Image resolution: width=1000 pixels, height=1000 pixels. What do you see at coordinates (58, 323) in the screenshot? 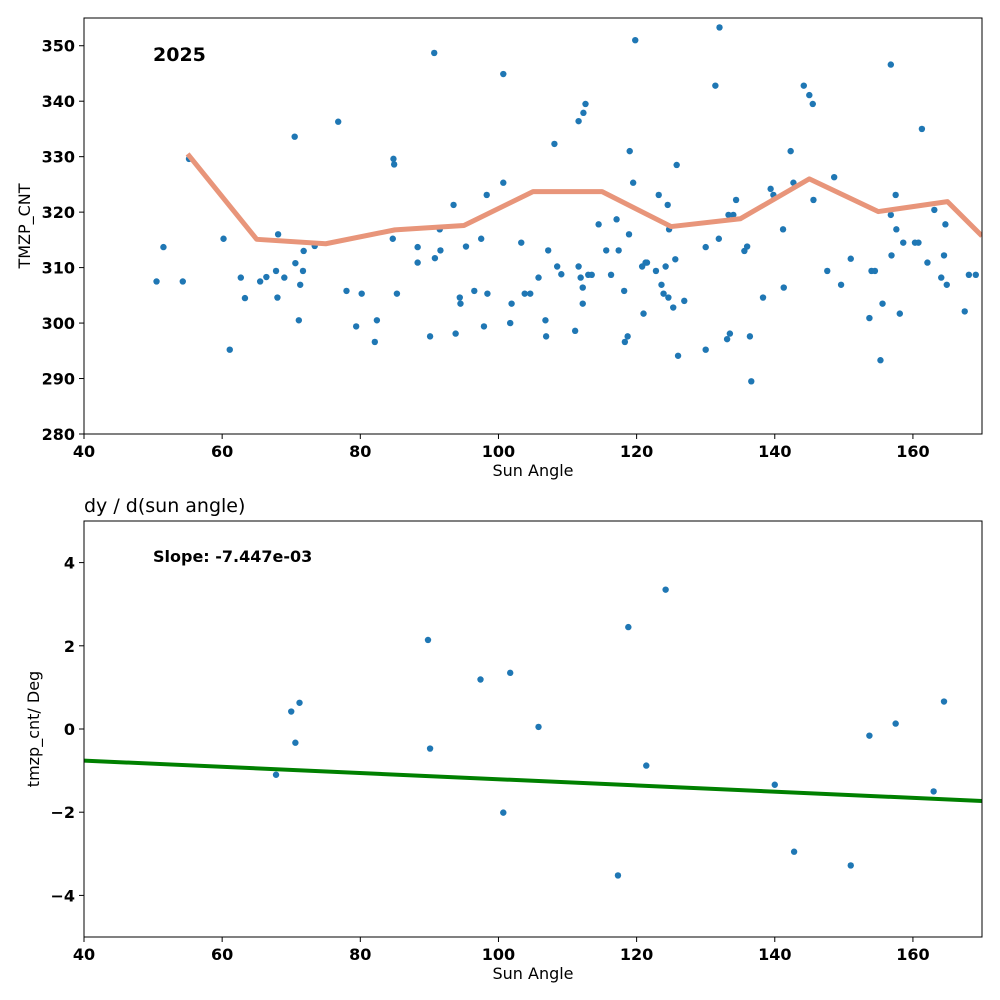
I see `top-chart-y-tick-label: 300` at bounding box center [58, 323].